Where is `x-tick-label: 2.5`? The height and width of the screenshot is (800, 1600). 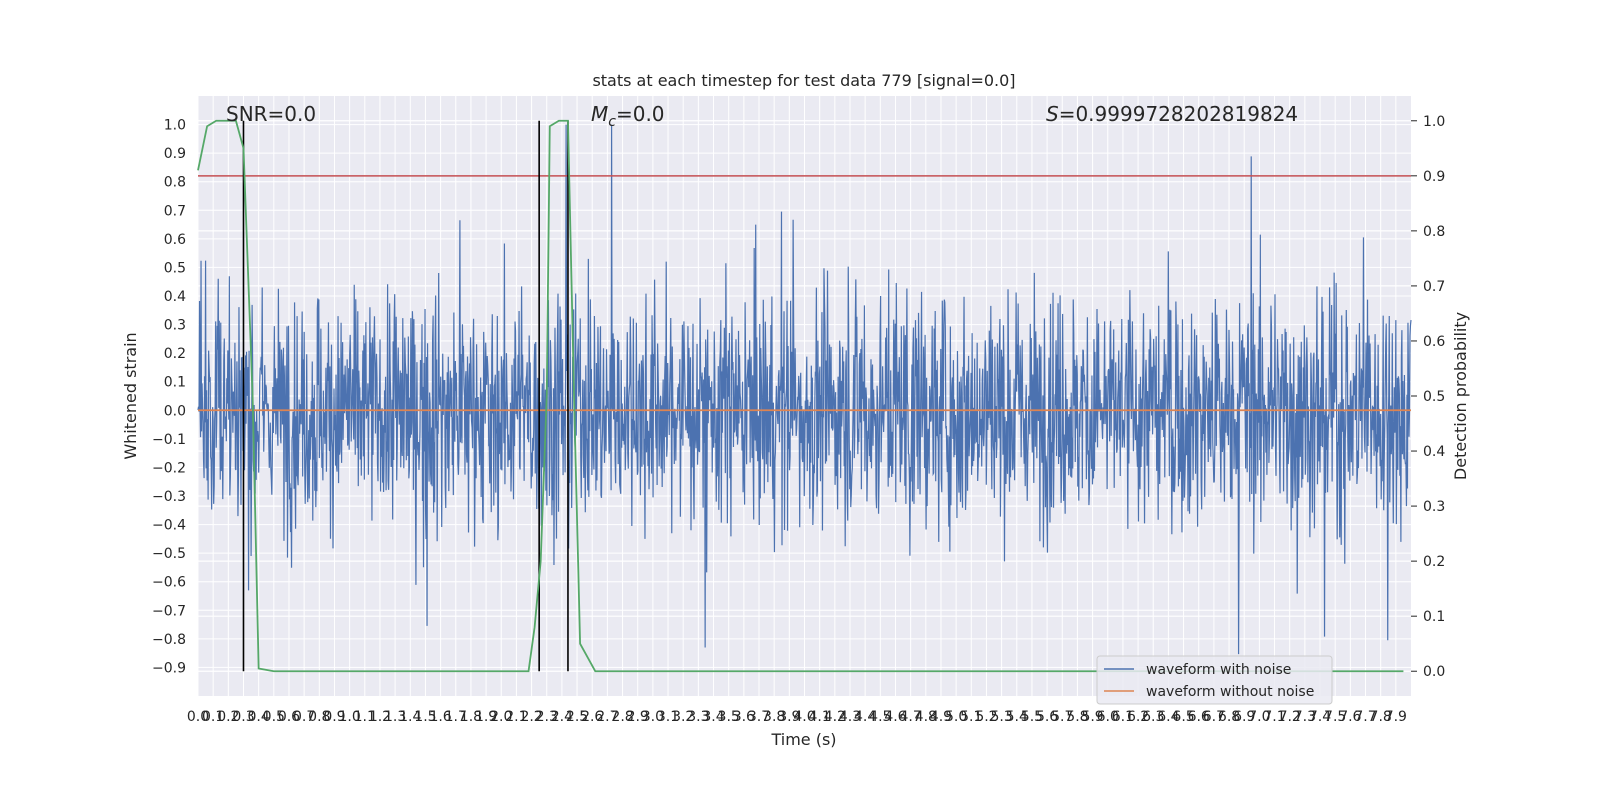
x-tick-label: 2.5 is located at coordinates (577, 717).